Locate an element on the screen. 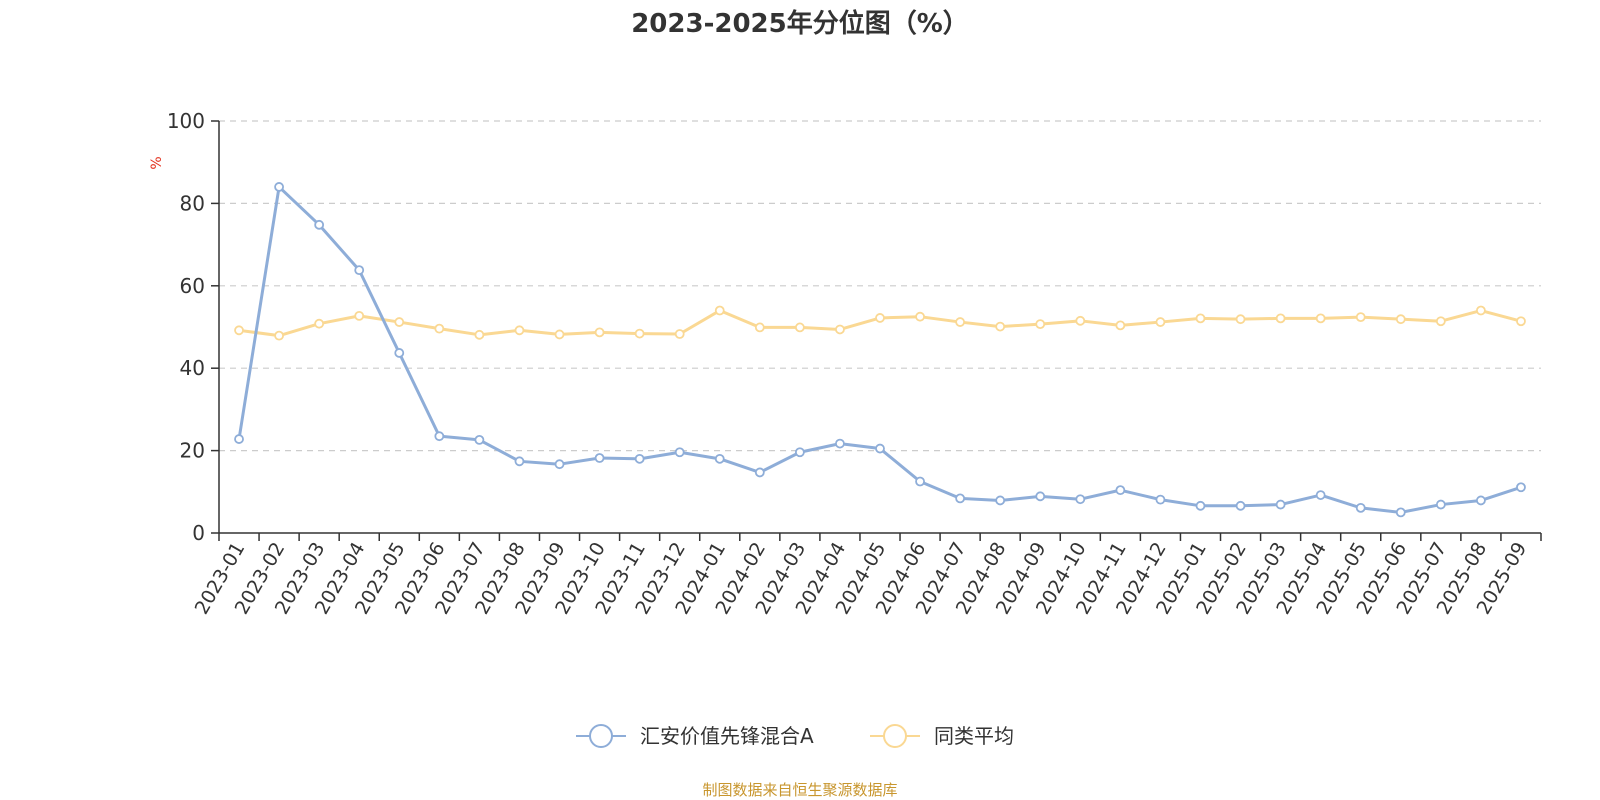  legend: 汇安价值先锋混合A 同类平均 is located at coordinates (795, 736).